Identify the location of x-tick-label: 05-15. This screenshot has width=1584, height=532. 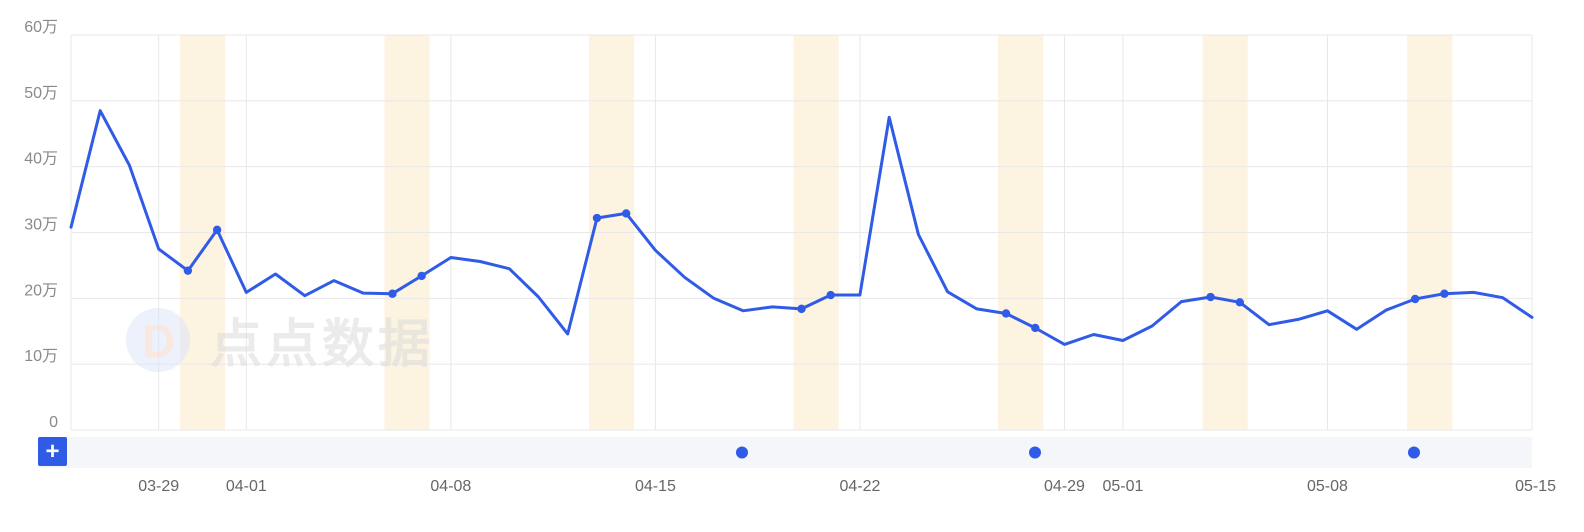
(1535, 486).